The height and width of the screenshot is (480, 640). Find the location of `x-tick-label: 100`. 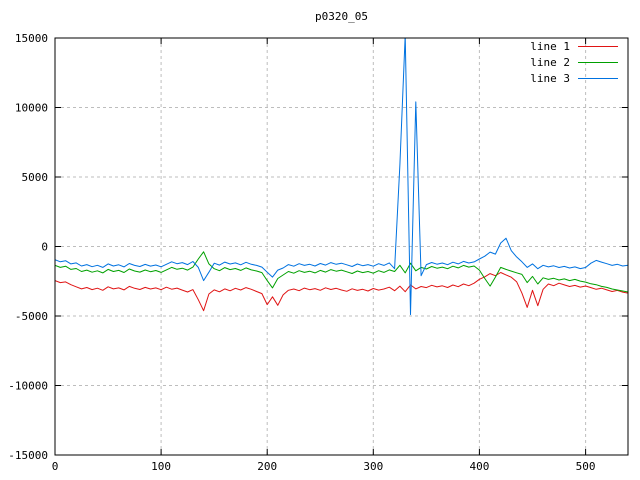

x-tick-label: 100 is located at coordinates (161, 466).